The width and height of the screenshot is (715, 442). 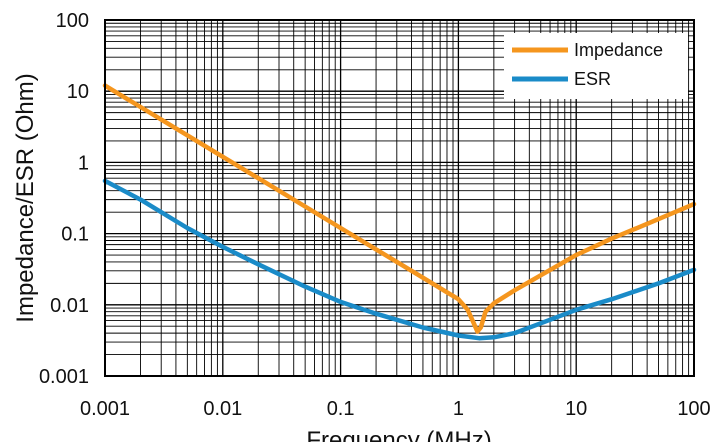 What do you see at coordinates (64, 199) in the screenshot?
I see `y-tick-labels: 0.001 0.01 0.1 1 10 100` at bounding box center [64, 199].